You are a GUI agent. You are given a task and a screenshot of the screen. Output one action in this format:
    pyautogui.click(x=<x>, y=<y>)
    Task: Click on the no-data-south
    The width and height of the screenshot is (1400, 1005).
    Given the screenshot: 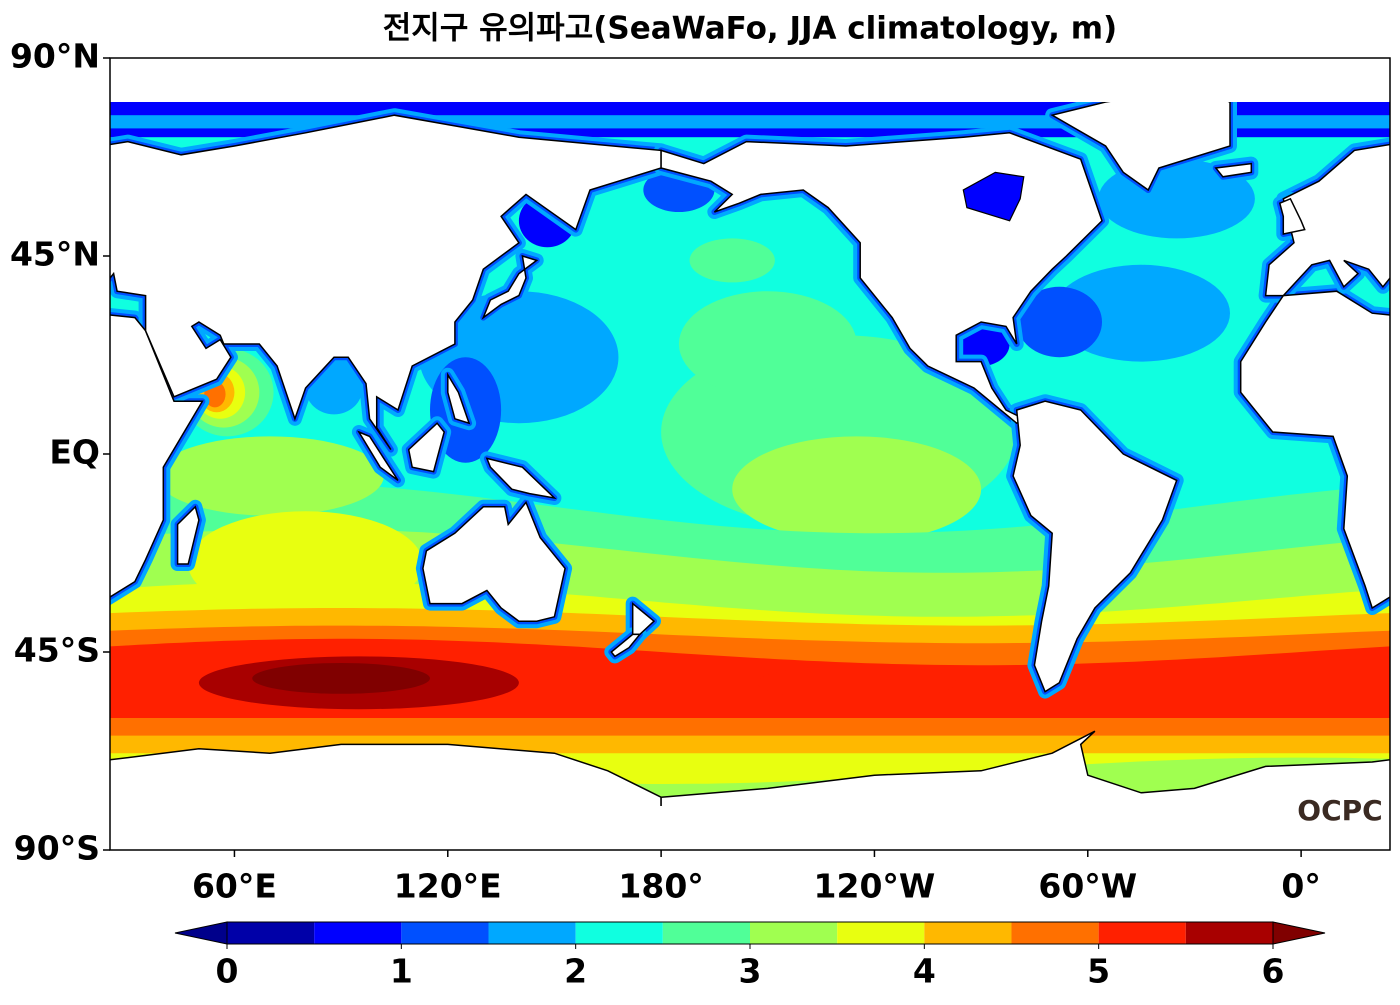 What is the action you would take?
    pyautogui.click(x=750, y=828)
    